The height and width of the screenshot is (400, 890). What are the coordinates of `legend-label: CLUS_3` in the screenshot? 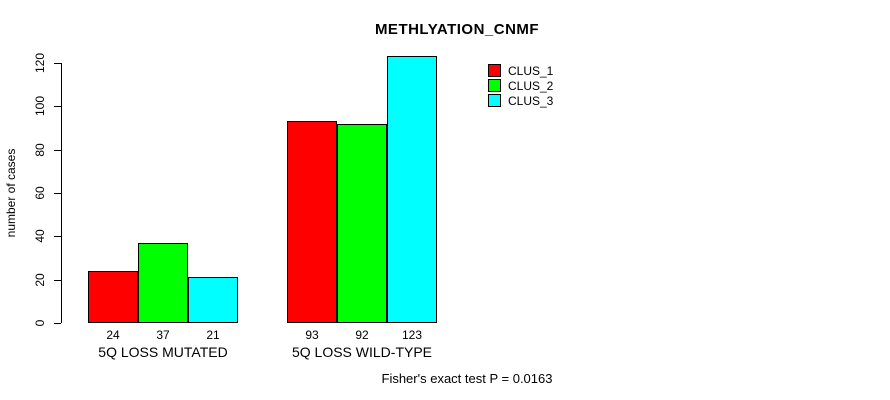 It's located at (531, 100).